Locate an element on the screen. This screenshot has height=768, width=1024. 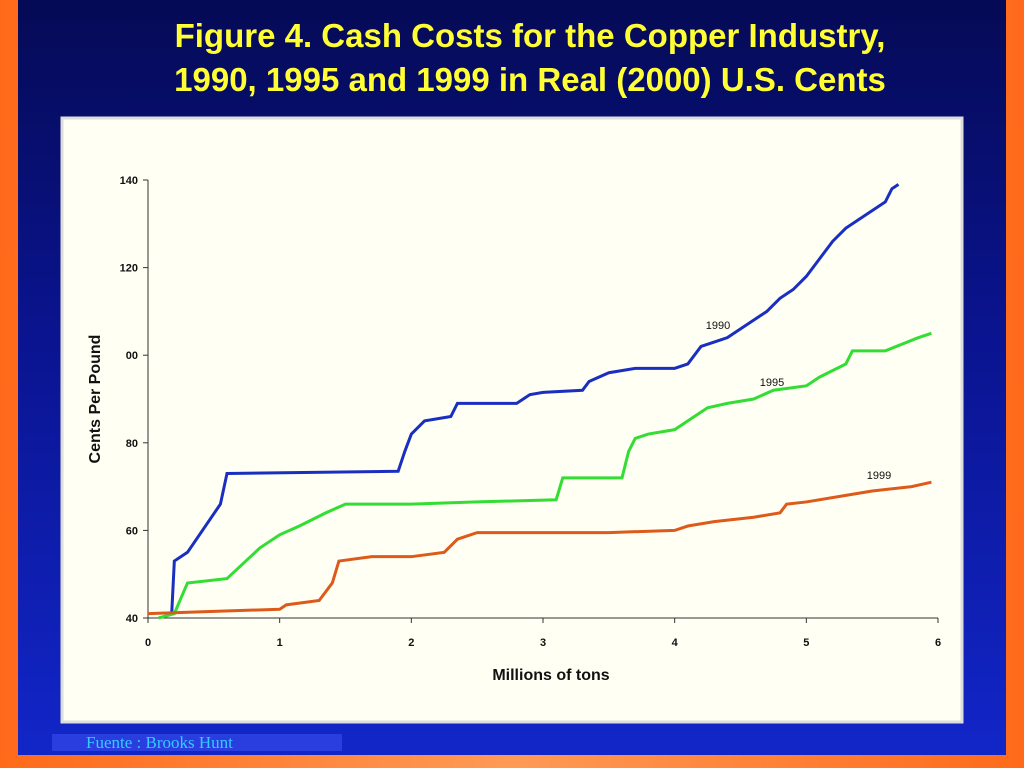
x-tick-label: 5 is located at coordinates (806, 643).